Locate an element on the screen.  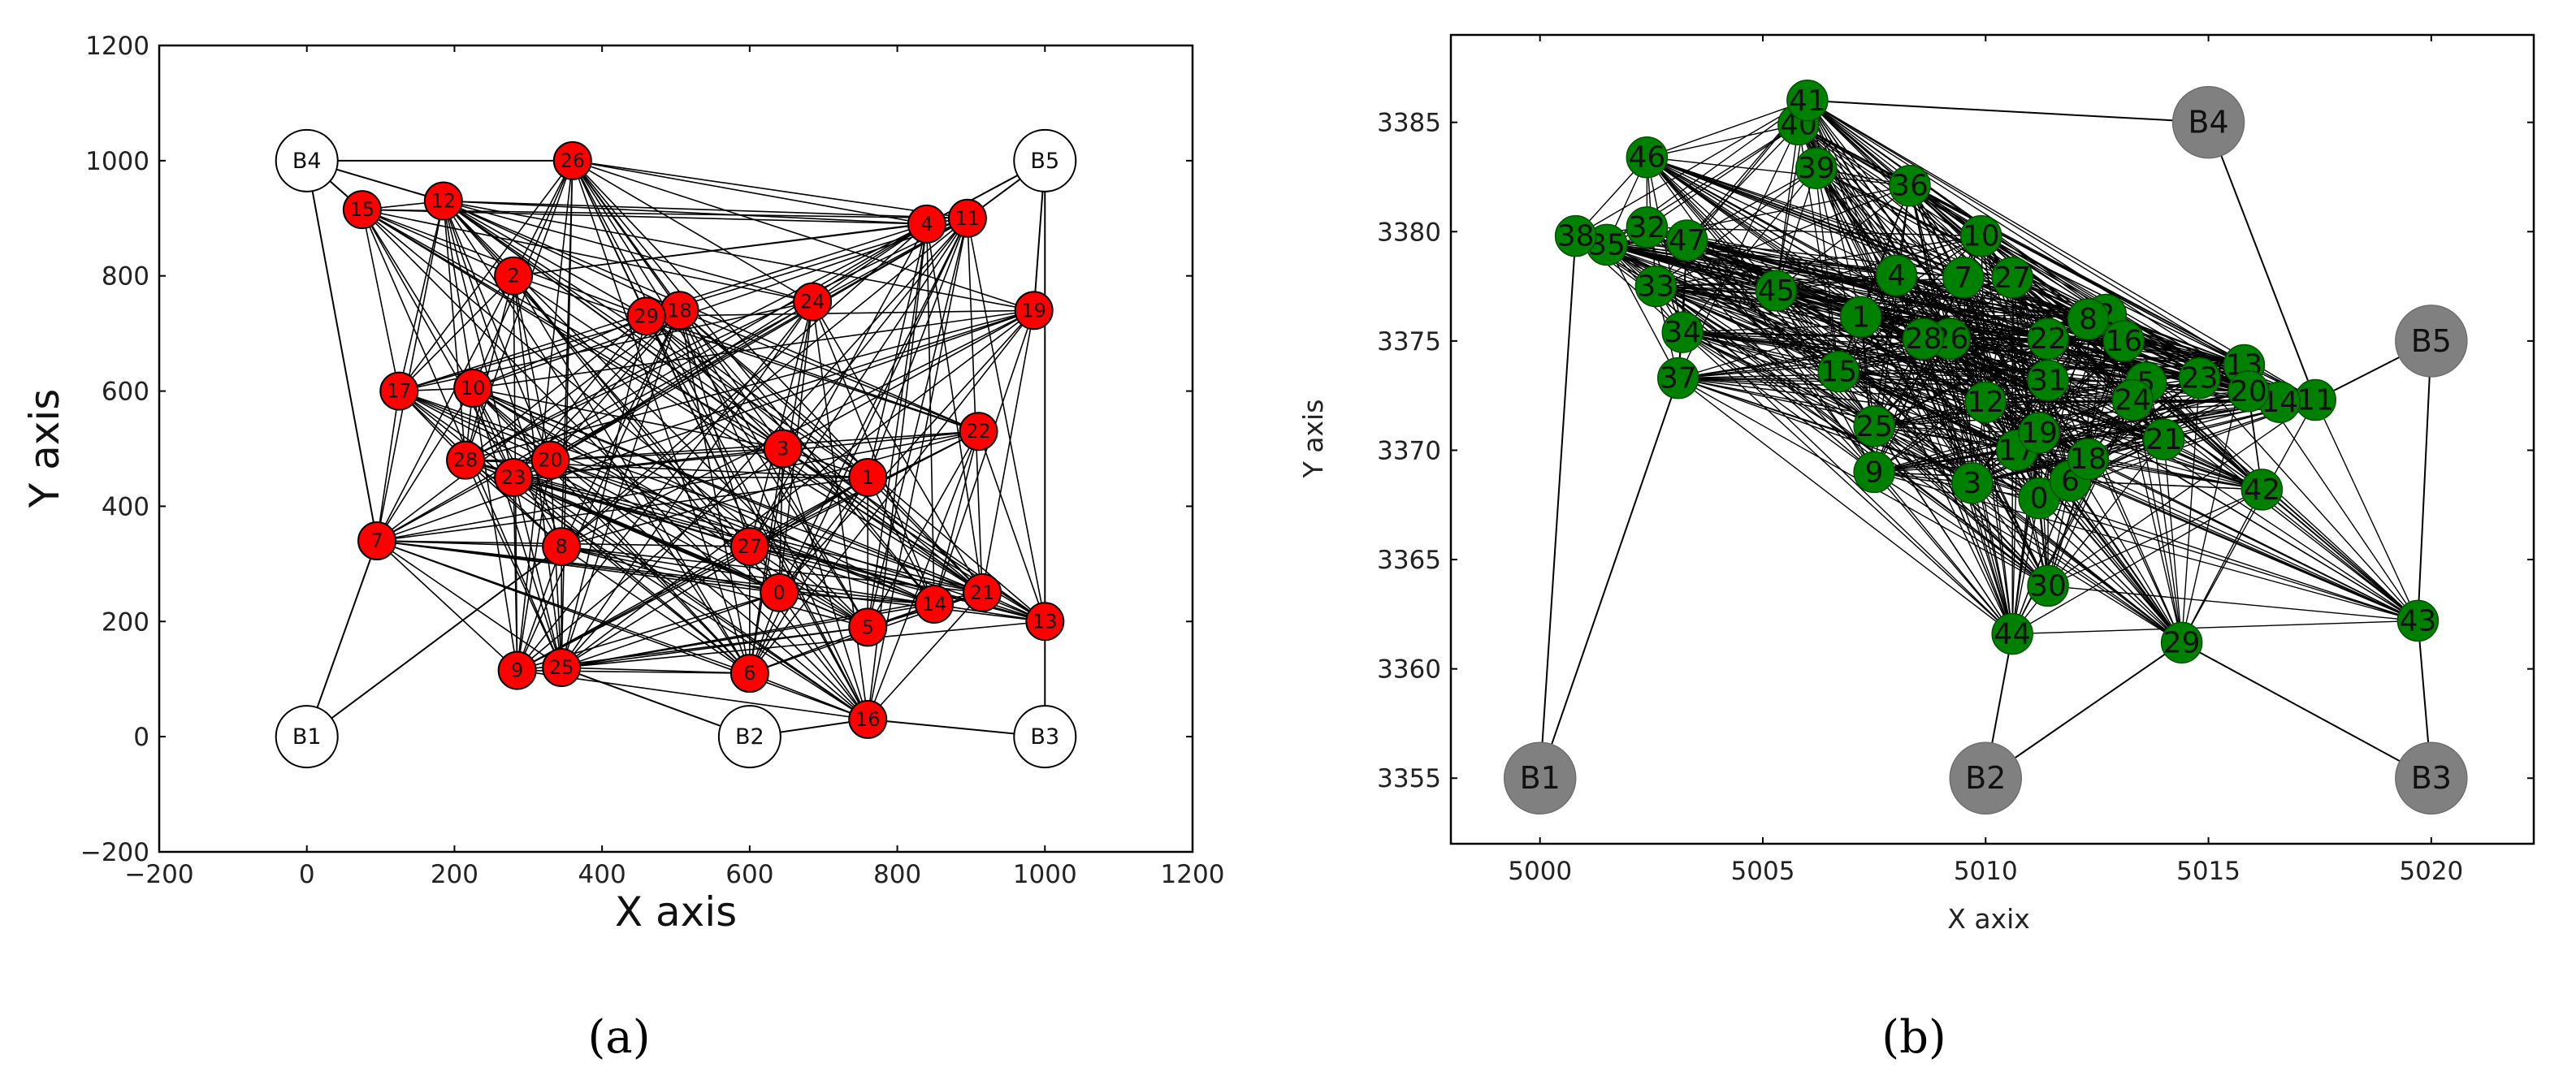
node-label: 11 is located at coordinates (968, 218).